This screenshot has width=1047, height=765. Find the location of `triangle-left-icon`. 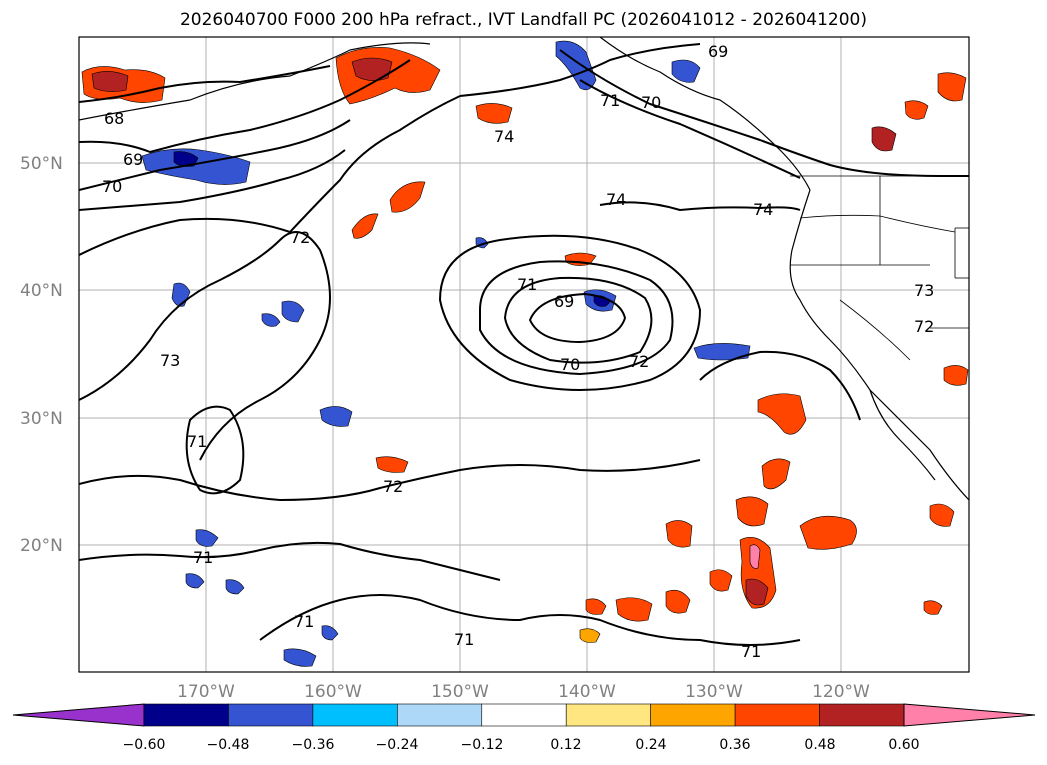

triangle-left-icon is located at coordinates (78, 715).